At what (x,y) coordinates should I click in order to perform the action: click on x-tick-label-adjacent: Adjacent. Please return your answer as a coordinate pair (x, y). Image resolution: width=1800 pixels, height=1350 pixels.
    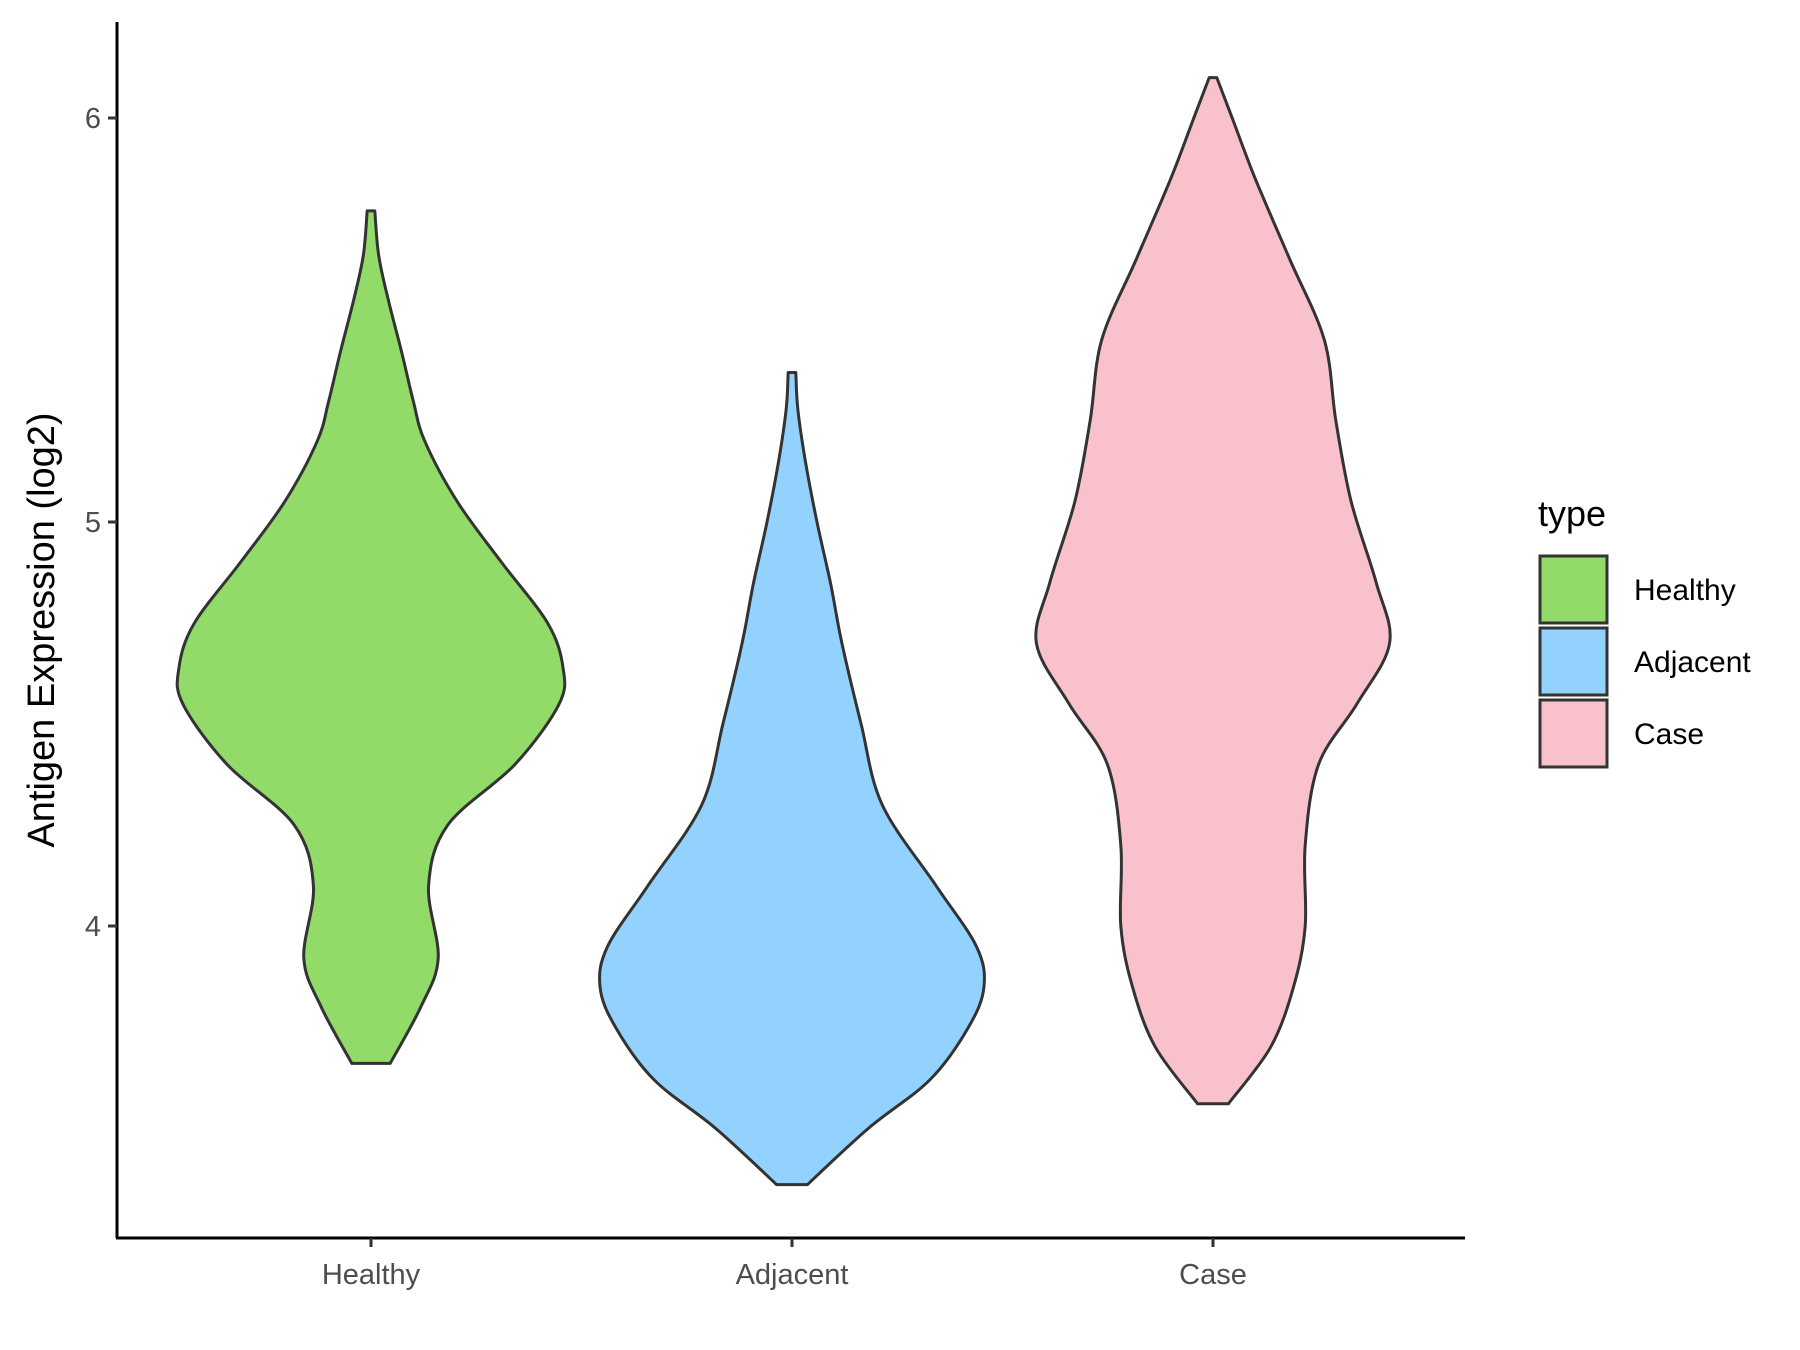
    Looking at the image, I should click on (792, 1275).